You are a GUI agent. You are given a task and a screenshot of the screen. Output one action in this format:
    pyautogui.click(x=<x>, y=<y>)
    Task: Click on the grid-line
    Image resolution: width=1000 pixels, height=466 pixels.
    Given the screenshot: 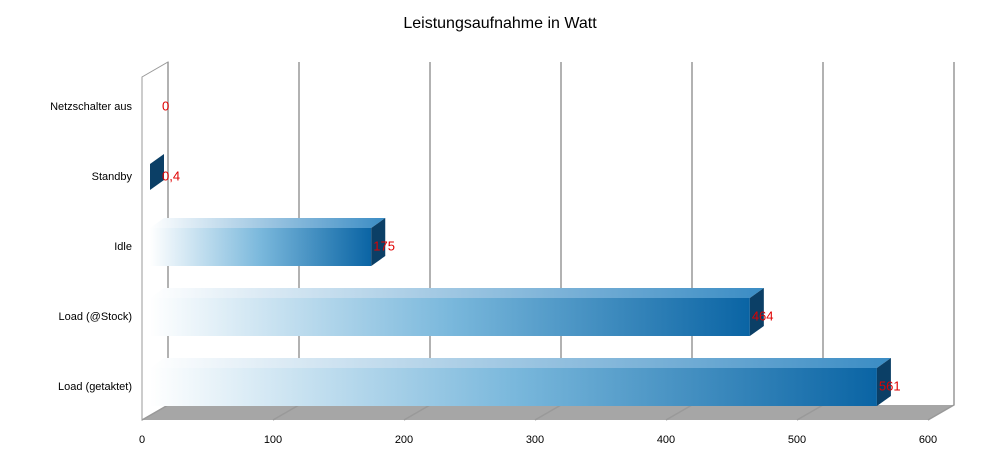 What is the action you would take?
    pyautogui.click(x=941, y=241)
    